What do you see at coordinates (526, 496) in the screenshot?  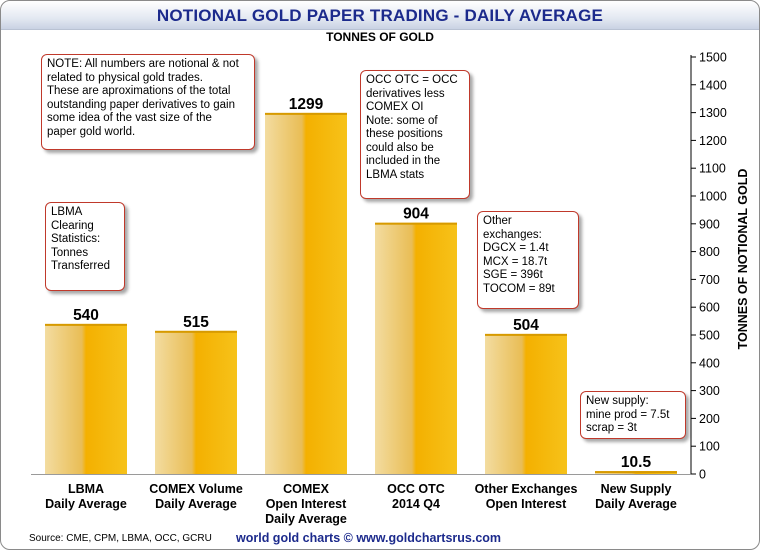 I see `x-category-label: Other Exchanges Open Interest` at bounding box center [526, 496].